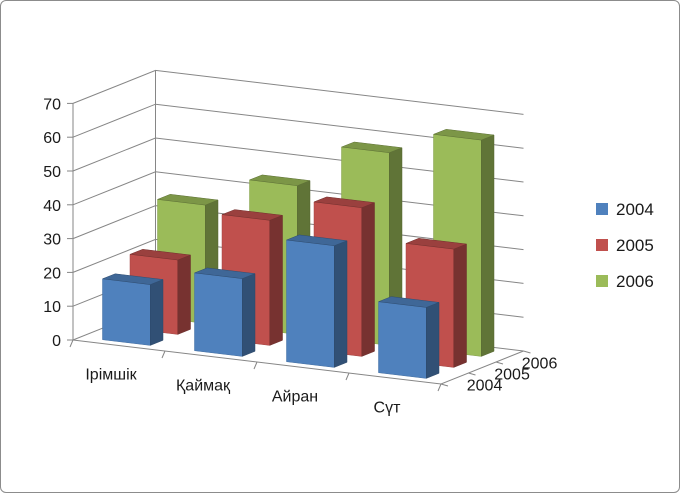 The image size is (680, 493). I want to click on y-tick-label: 50, so click(52, 172).